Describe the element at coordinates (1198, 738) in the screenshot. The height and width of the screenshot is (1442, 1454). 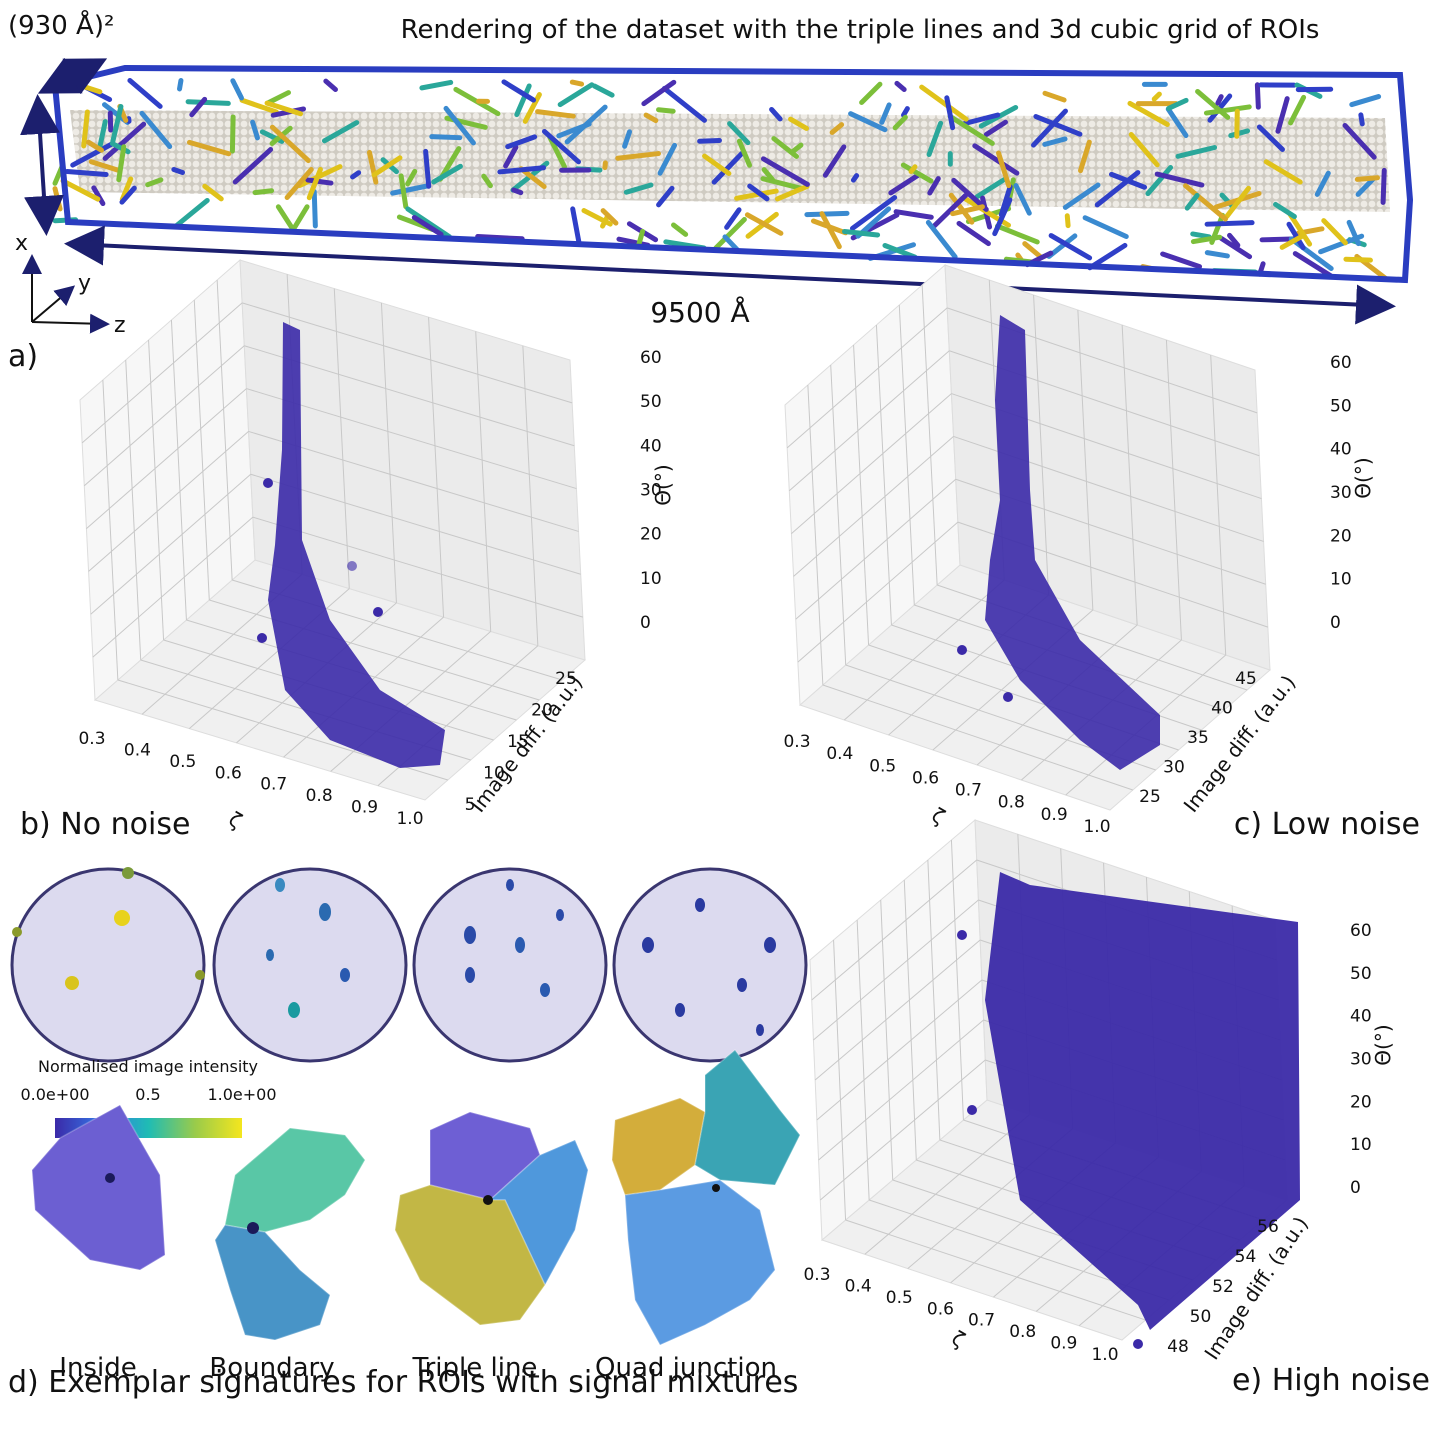
I see `tick-label: 35` at that location.